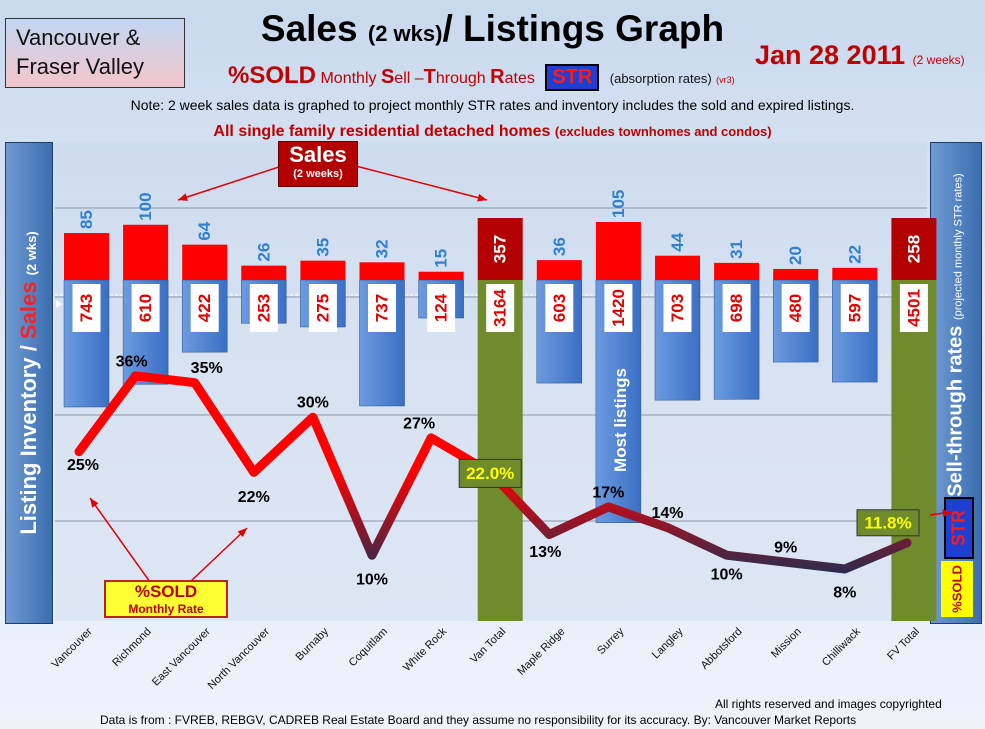 This screenshot has width=985, height=729. What do you see at coordinates (29, 383) in the screenshot?
I see `left-axis-banner: Listing Inventory / Sales (2 wks)` at bounding box center [29, 383].